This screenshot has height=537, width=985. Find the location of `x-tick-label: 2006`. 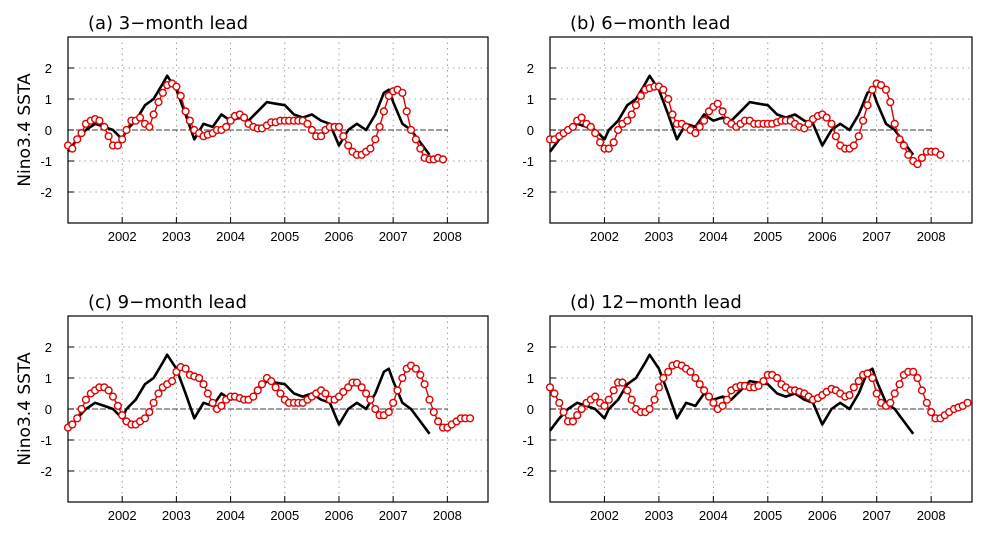

x-tick-label: 2006 is located at coordinates (822, 236).